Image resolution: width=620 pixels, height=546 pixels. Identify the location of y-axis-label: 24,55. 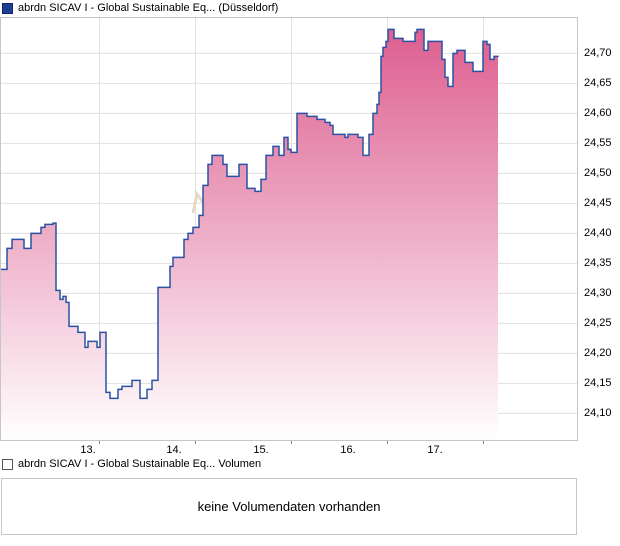
(598, 143).